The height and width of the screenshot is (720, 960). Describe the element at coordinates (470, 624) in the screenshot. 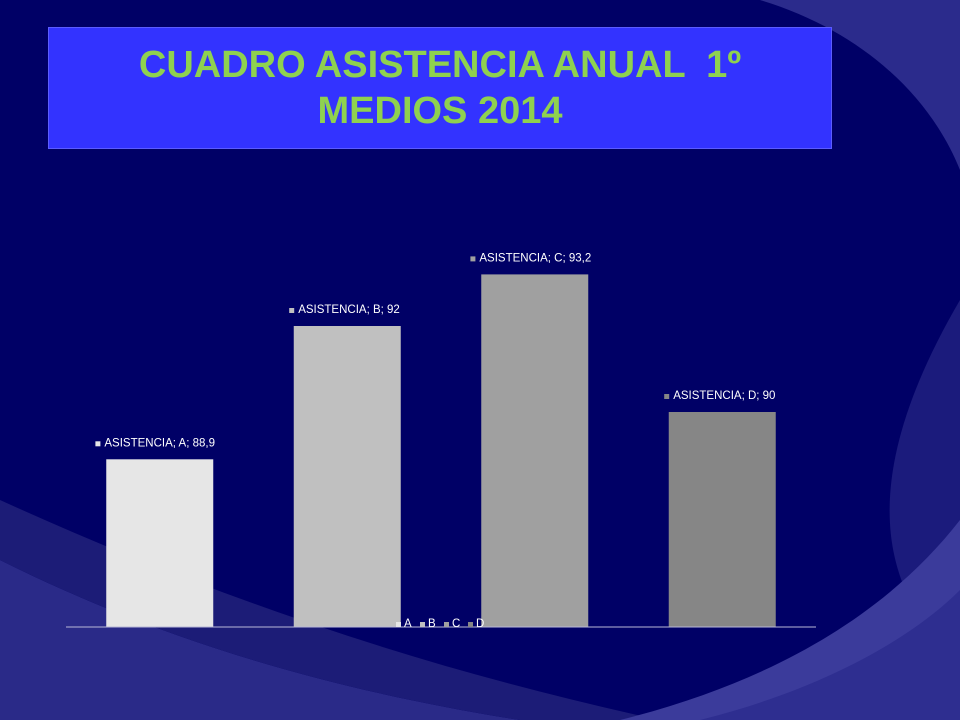

I see `legend-marker-d` at that location.